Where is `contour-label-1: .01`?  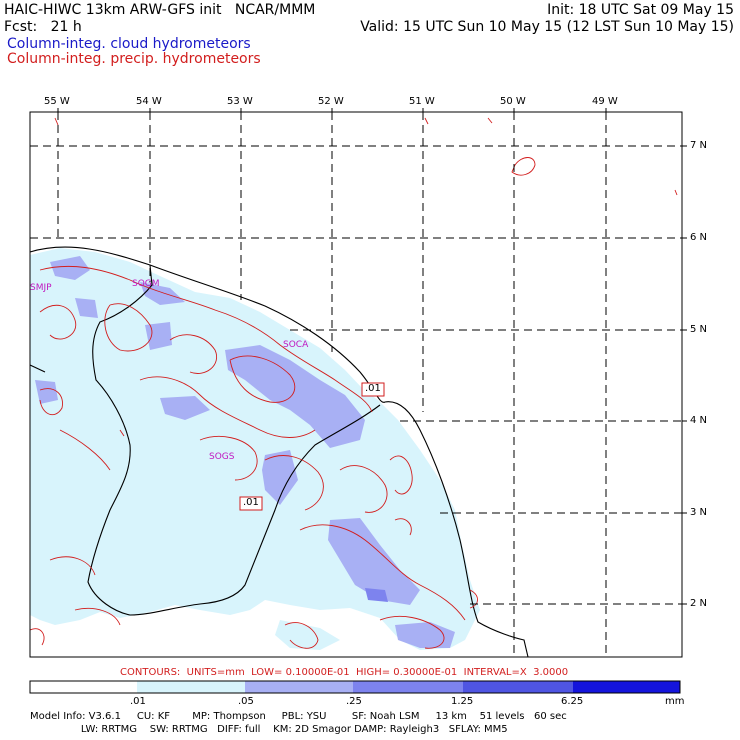
contour-label-1: .01 is located at coordinates (373, 388).